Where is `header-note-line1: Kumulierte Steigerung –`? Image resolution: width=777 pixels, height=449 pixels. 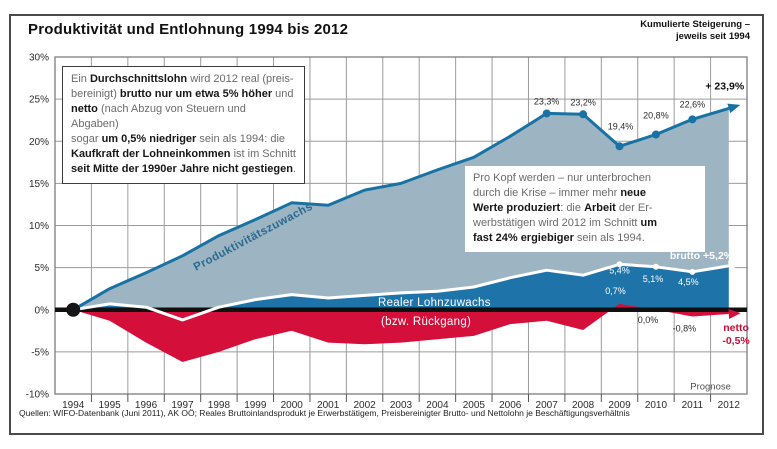
header-note-line1: Kumulierte Steigerung – is located at coordinates (695, 24).